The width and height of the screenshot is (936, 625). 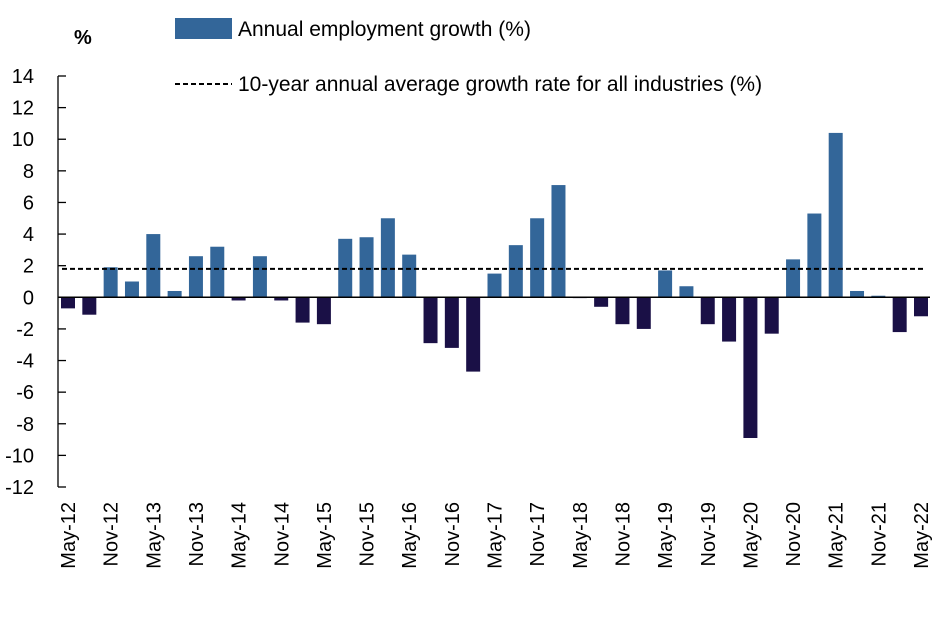 I want to click on y-tick-label: -6, so click(x=25, y=393).